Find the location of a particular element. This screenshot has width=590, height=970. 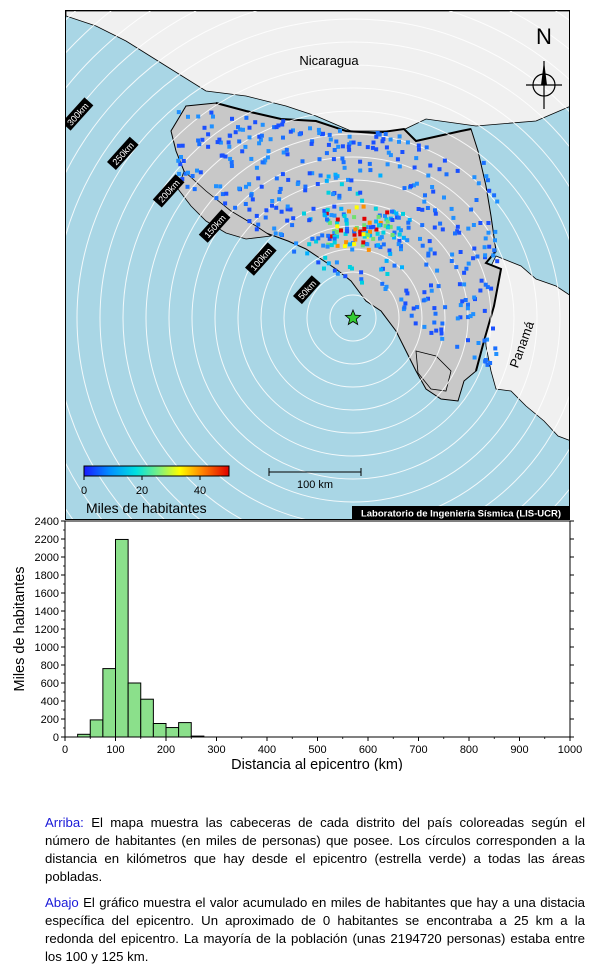

scale-bar: 100 km is located at coordinates (315, 479).